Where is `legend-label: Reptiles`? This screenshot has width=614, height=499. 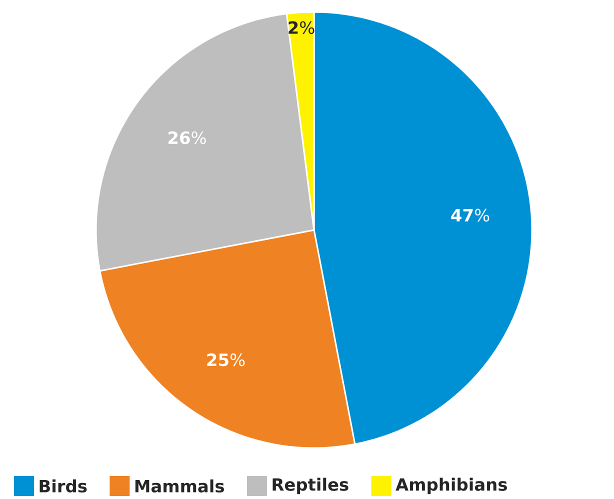 legend-label: Reptiles is located at coordinates (310, 486).